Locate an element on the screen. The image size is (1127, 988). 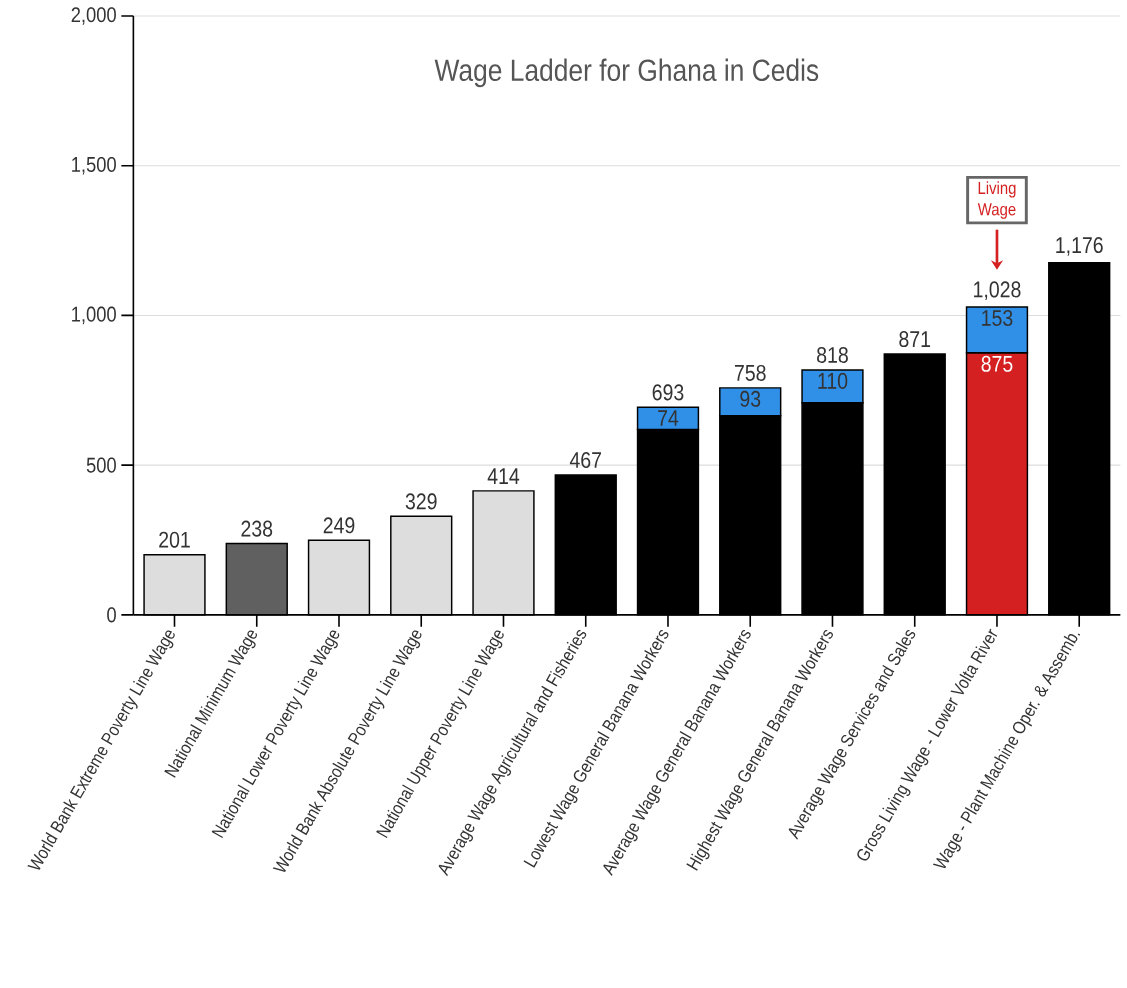
y-tick-label: 1,500 is located at coordinates (94, 165).